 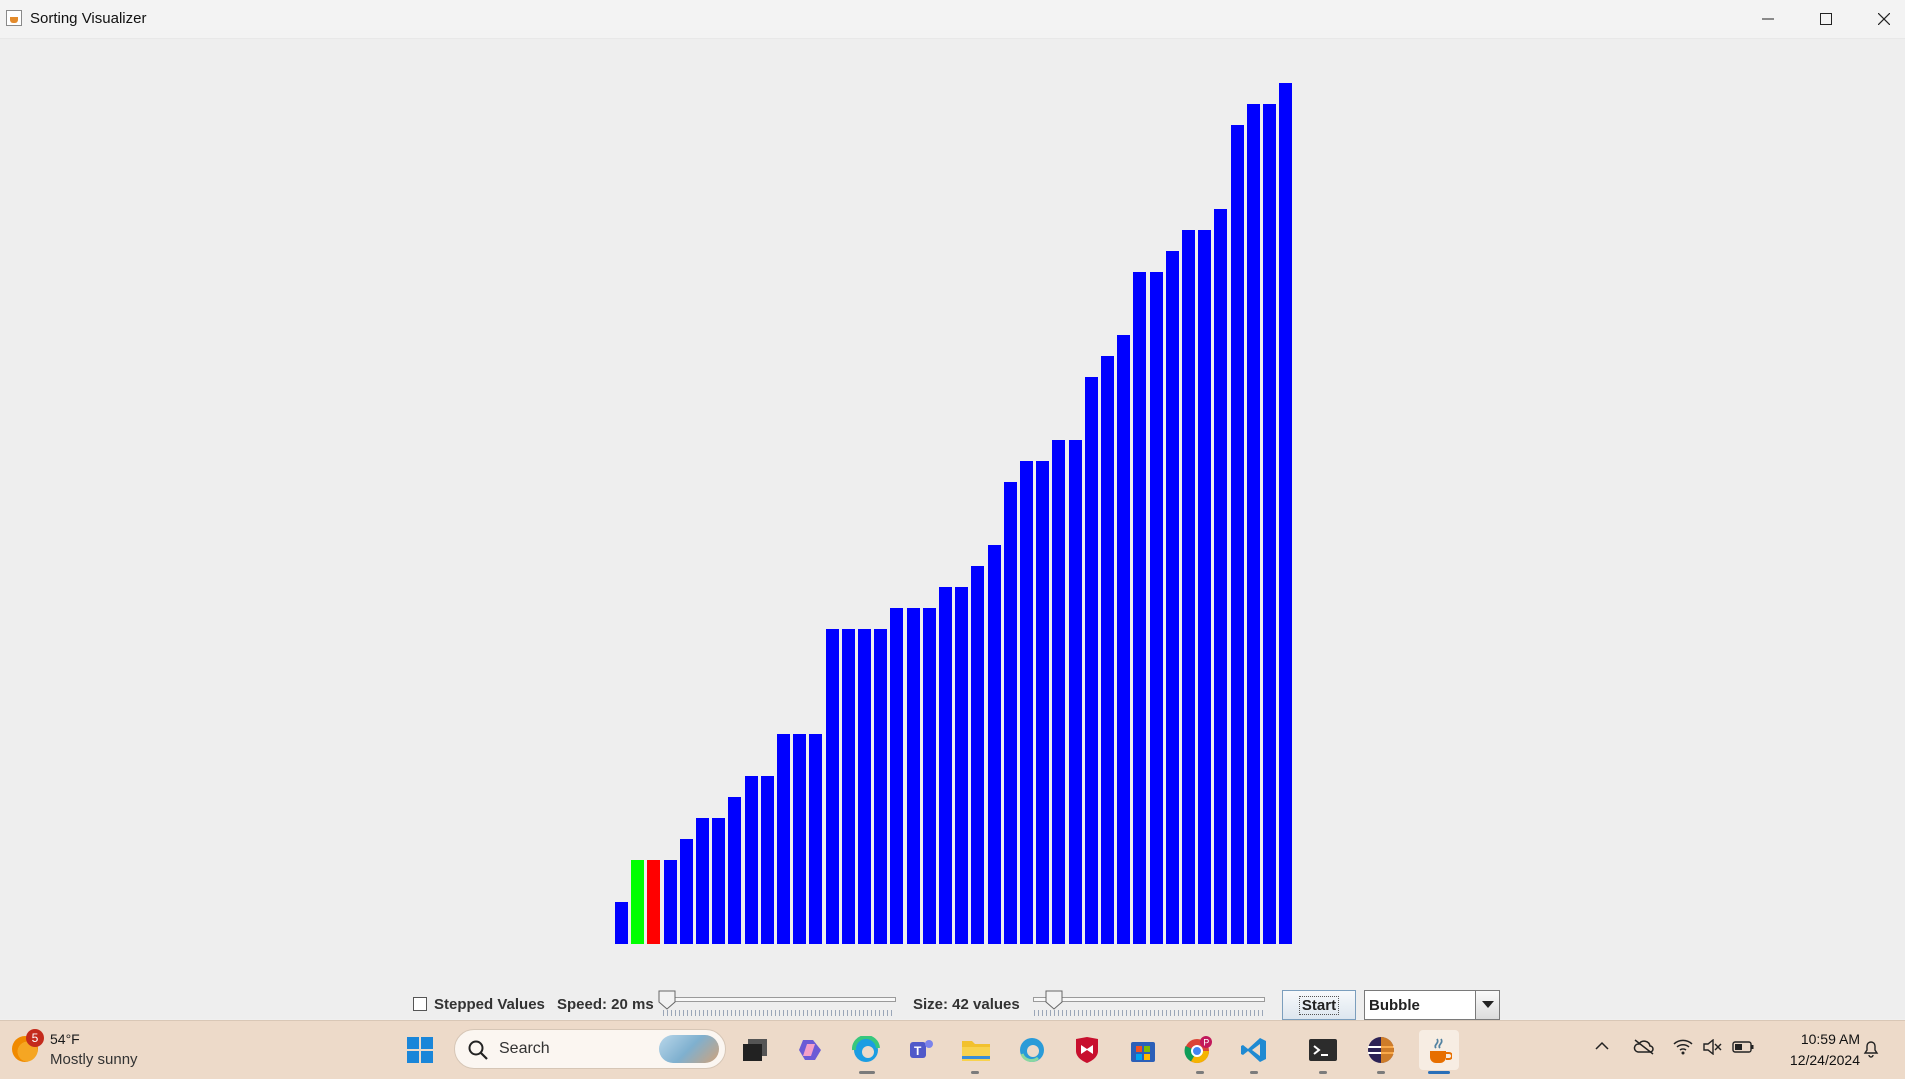 I want to click on minimize-button, so click(x=1768, y=19).